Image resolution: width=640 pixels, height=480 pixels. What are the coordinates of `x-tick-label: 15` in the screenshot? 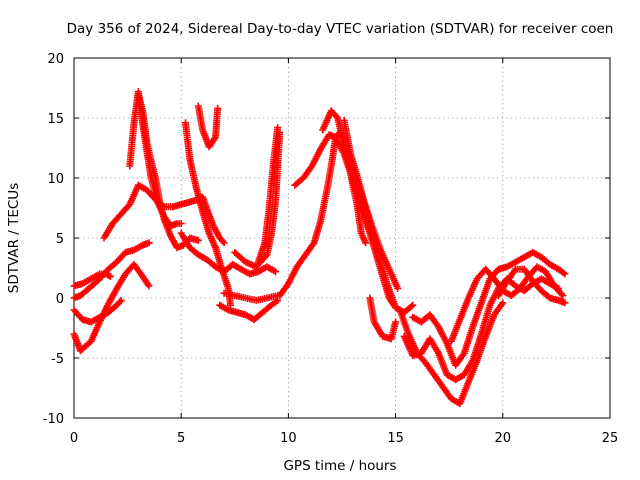 It's located at (395, 438).